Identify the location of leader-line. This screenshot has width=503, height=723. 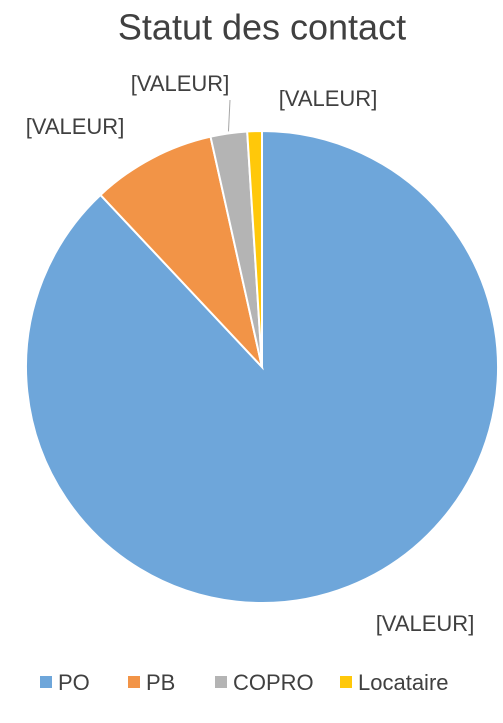
(229, 115).